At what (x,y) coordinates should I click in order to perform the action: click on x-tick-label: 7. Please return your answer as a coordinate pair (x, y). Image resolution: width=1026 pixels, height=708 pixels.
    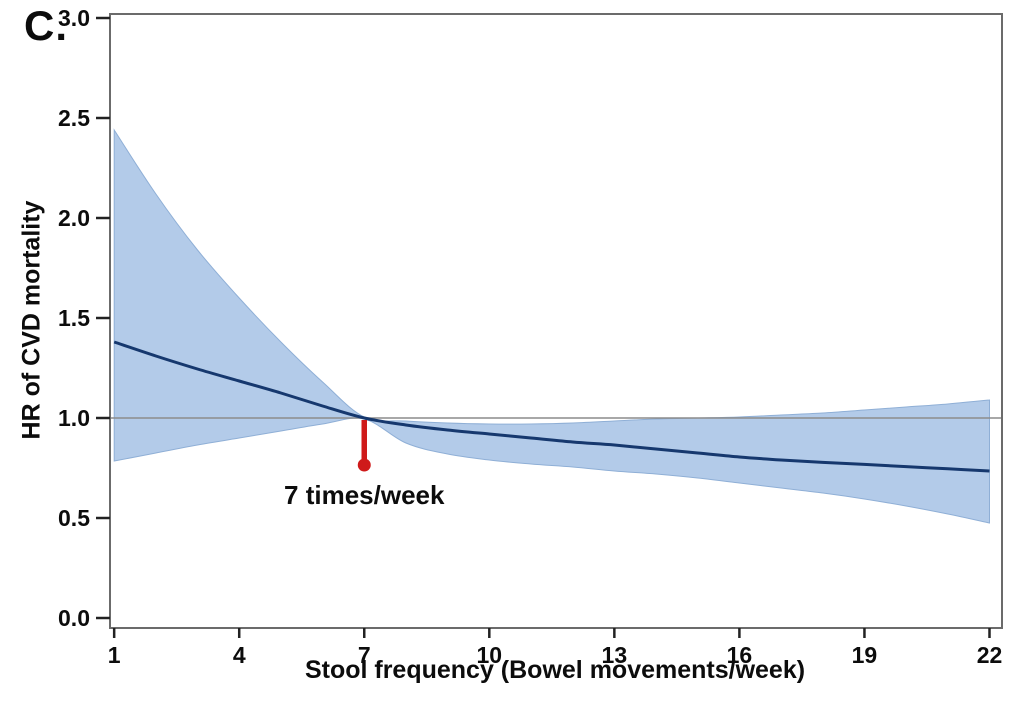
    Looking at the image, I should click on (364, 655).